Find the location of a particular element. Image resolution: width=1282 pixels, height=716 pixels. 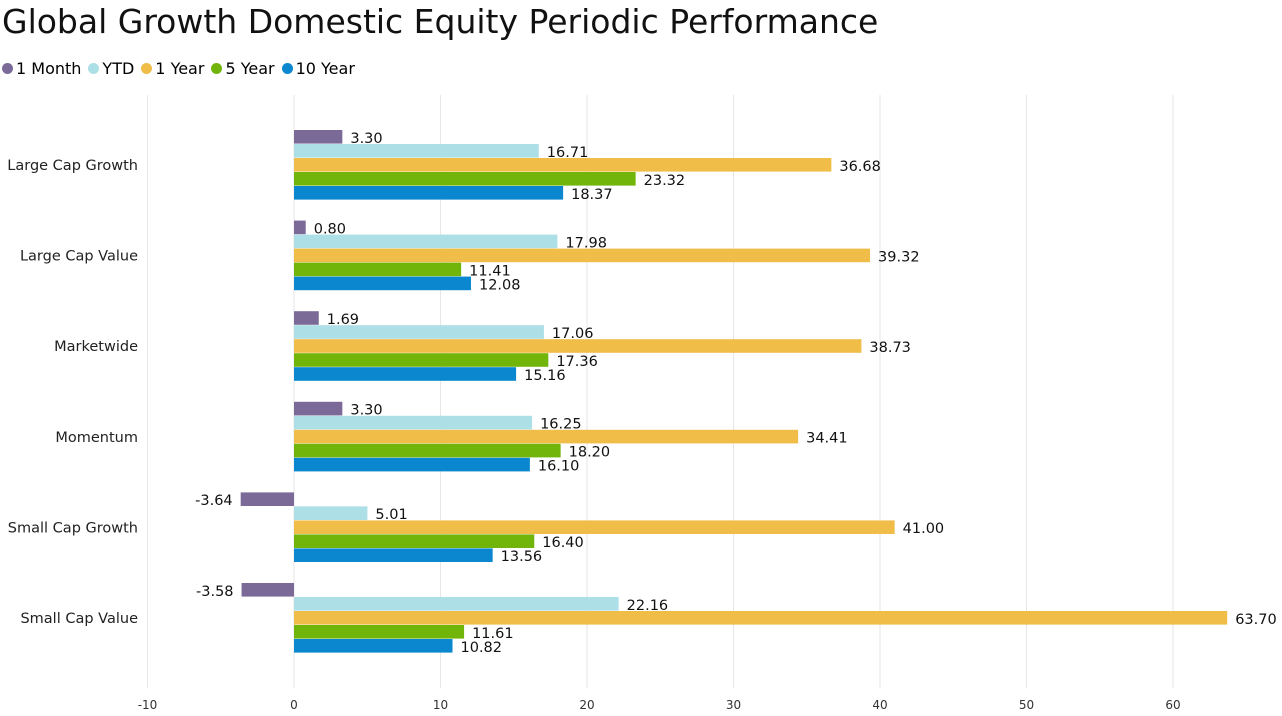

legend-label: 1 Year is located at coordinates (180, 68).